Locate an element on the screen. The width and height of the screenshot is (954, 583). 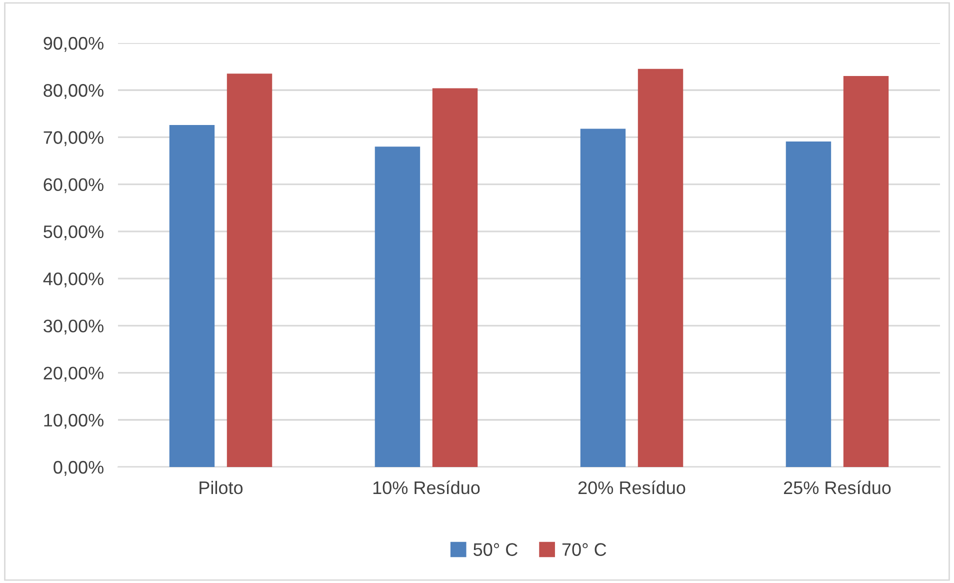
y-tick-label: 20,00% is located at coordinates (74, 374).